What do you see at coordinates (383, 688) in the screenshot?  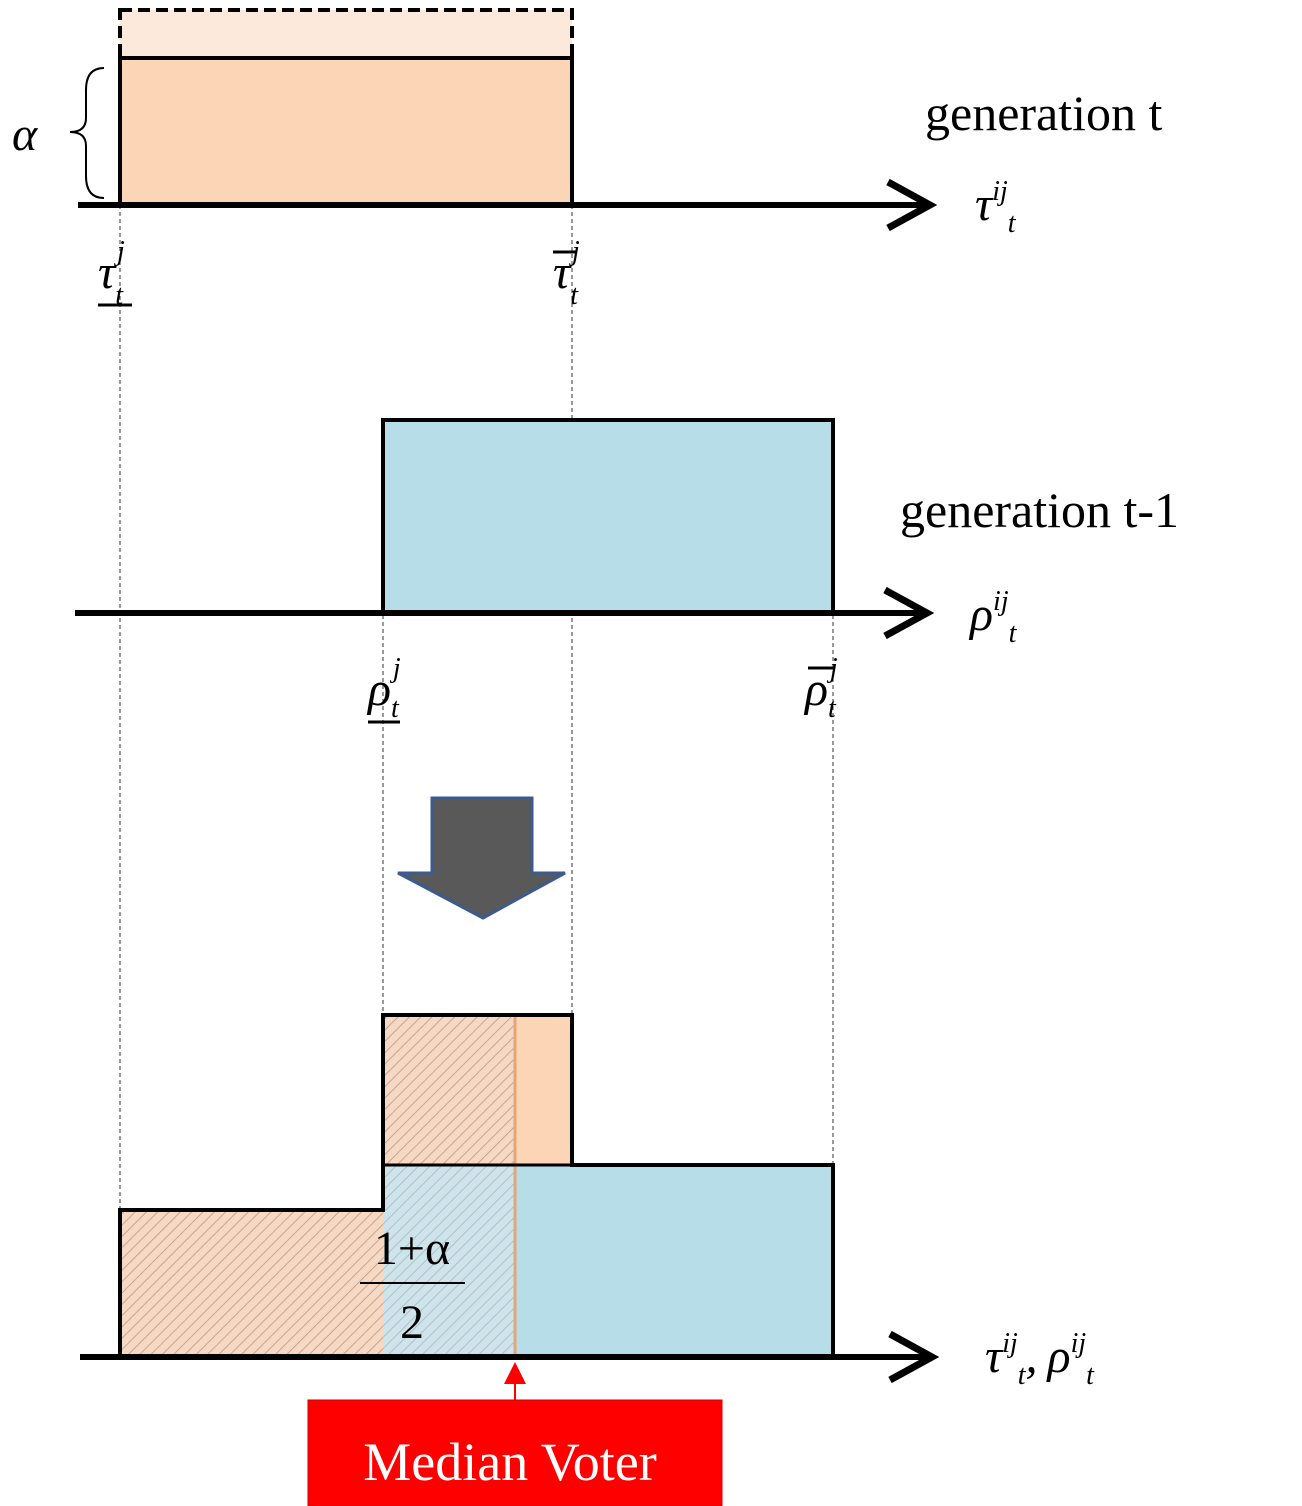 I see `lower-bound-label: ρtj` at bounding box center [383, 688].